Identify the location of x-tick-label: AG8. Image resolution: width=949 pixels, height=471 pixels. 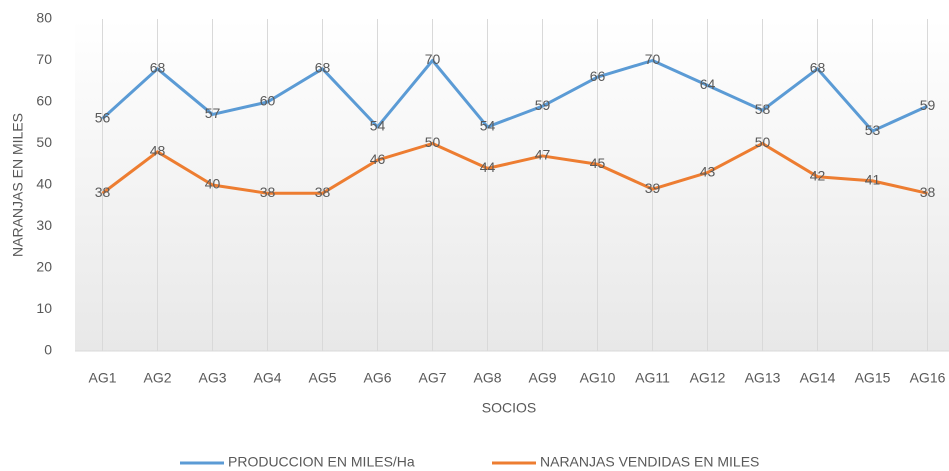
(487, 378).